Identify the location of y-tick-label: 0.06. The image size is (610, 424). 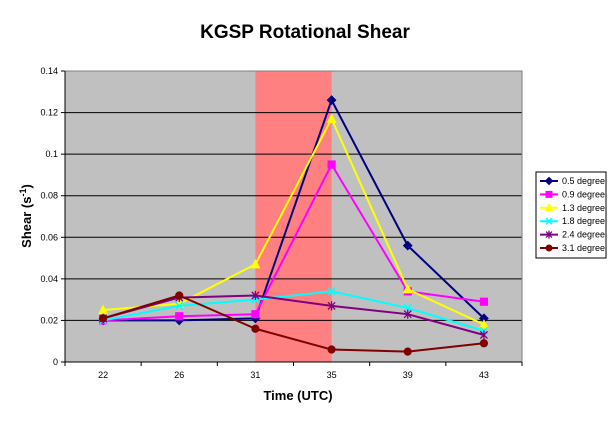
(49, 237).